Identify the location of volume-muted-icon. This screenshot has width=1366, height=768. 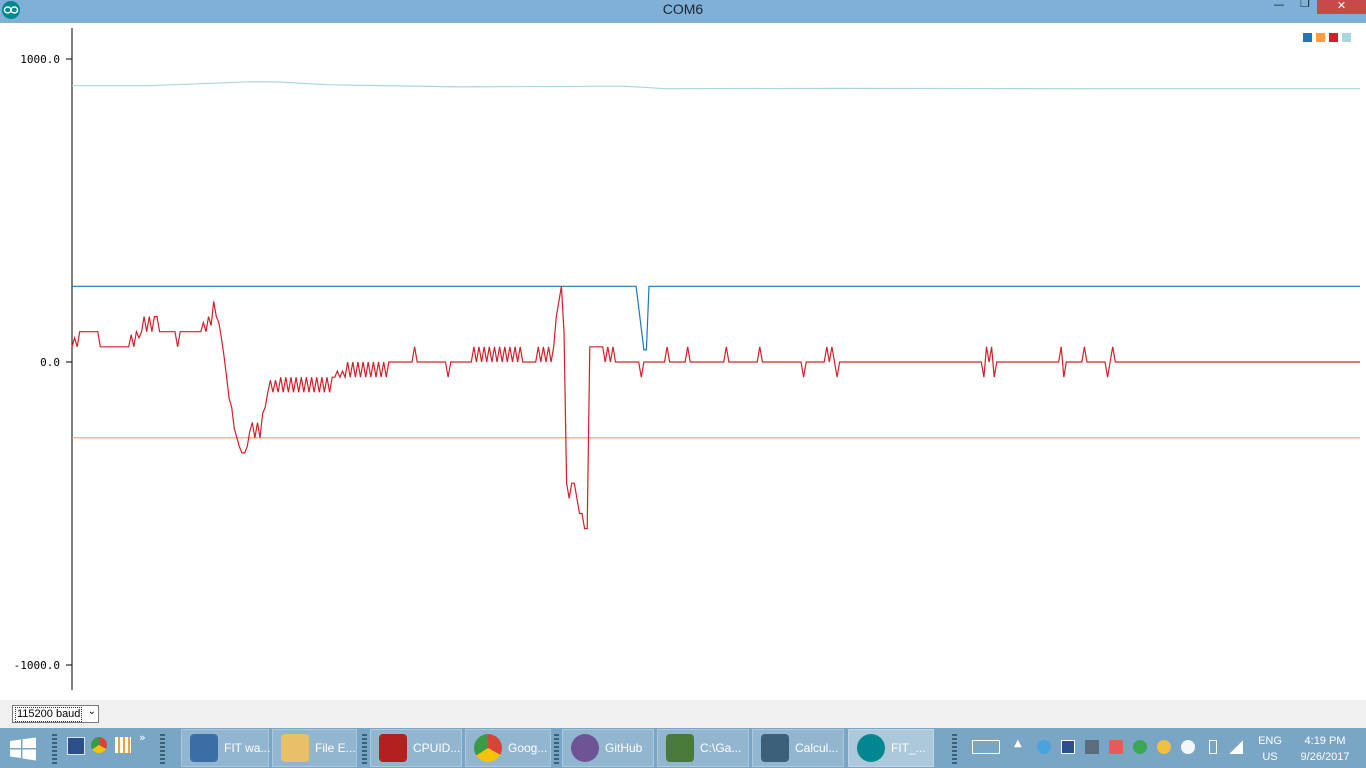
(1116, 747).